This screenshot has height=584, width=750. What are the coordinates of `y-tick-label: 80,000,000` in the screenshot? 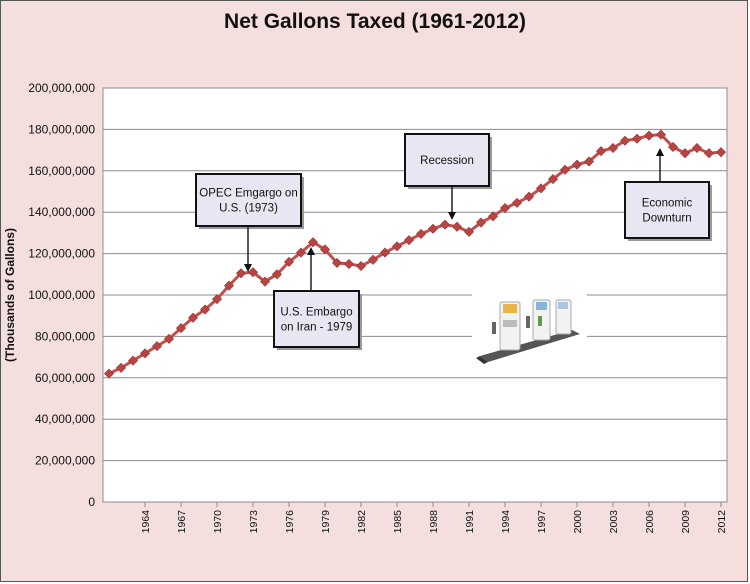 It's located at (65, 336).